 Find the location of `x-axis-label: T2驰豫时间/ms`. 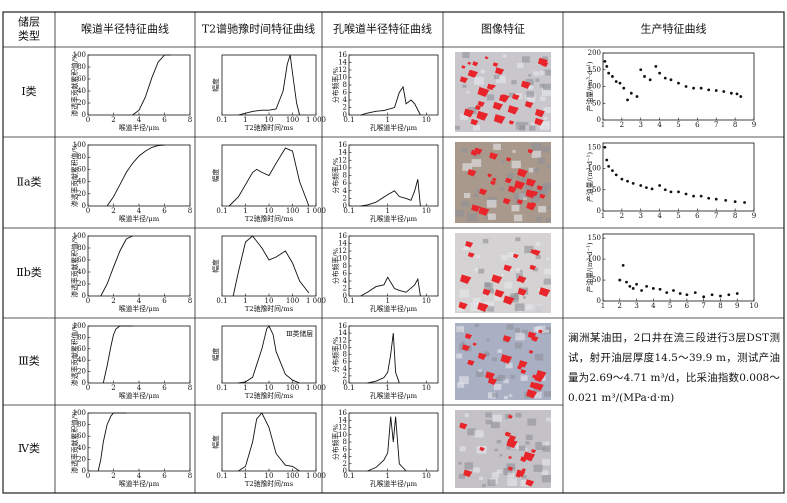

x-axis-label: T2驰豫时间/ms is located at coordinates (269, 218).